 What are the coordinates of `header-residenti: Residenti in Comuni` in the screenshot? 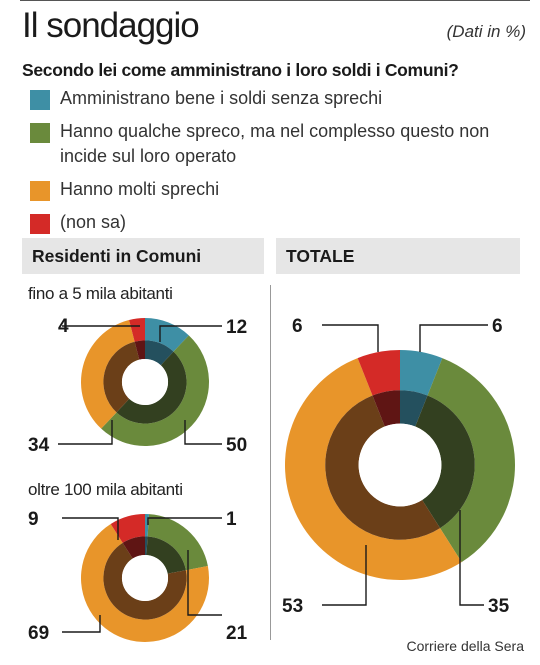 It's located at (143, 256).